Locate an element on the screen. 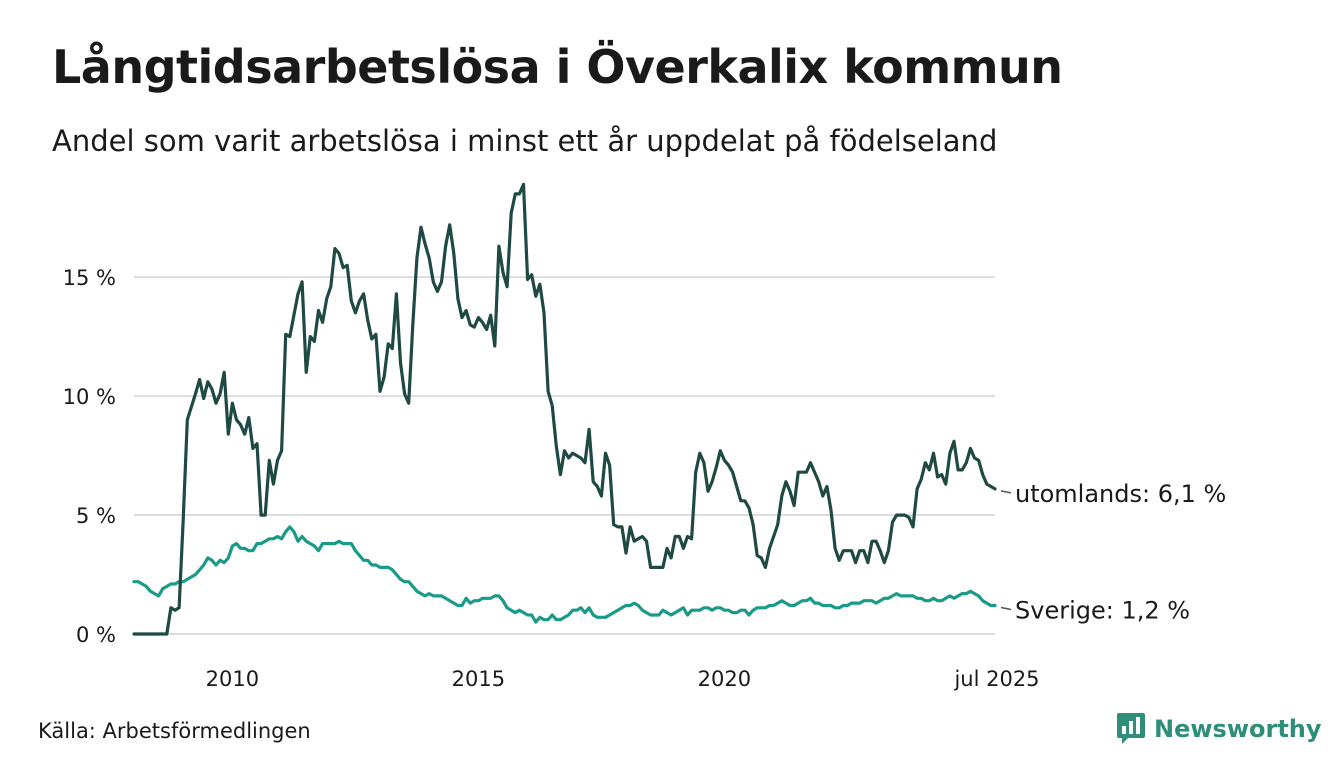  brand-name: Newsworthy is located at coordinates (1238, 729).